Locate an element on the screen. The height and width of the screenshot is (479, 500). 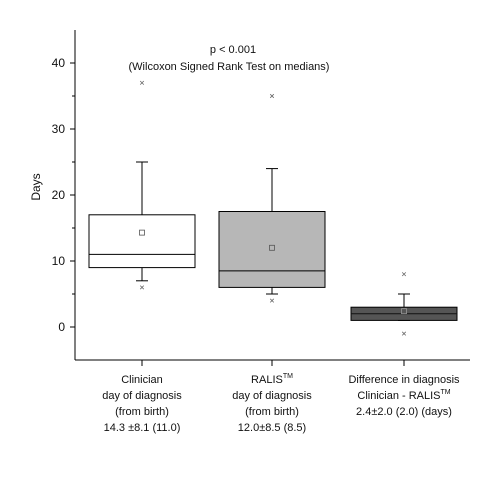
category-label-line: Difference in diagnosis is located at coordinates (404, 380).